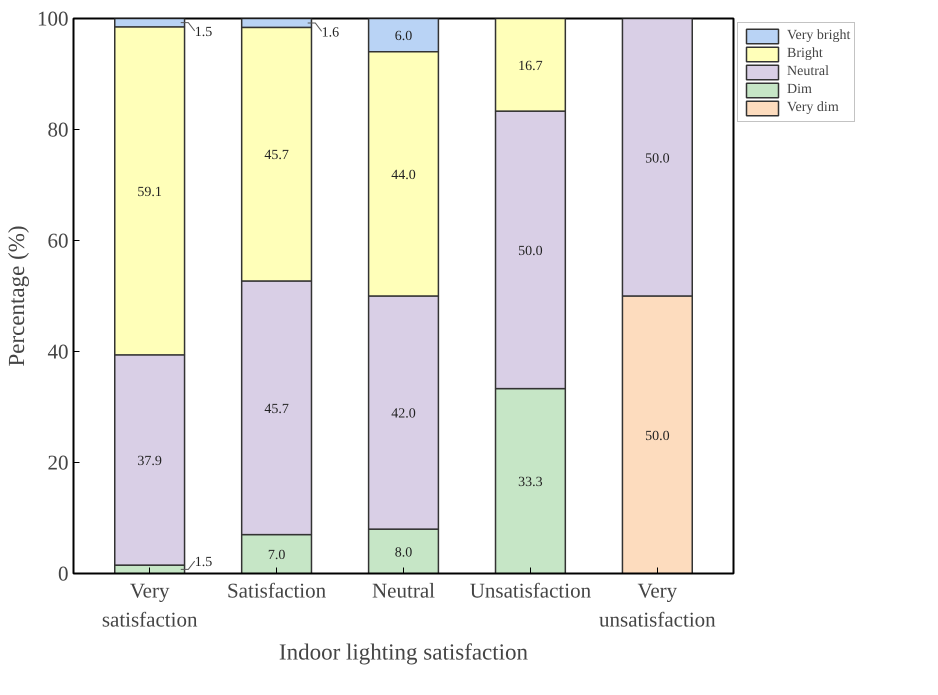  Describe the element at coordinates (149, 192) in the screenshot. I see `data-label: 59.1` at that location.